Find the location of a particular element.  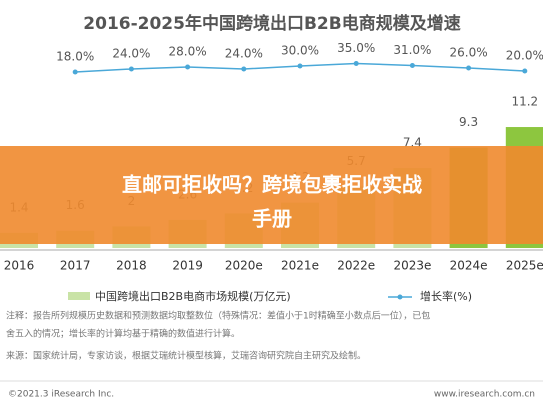

chart-title: 2016-2025年中国跨境出口B2B电商规模及增速 is located at coordinates (271, 23).